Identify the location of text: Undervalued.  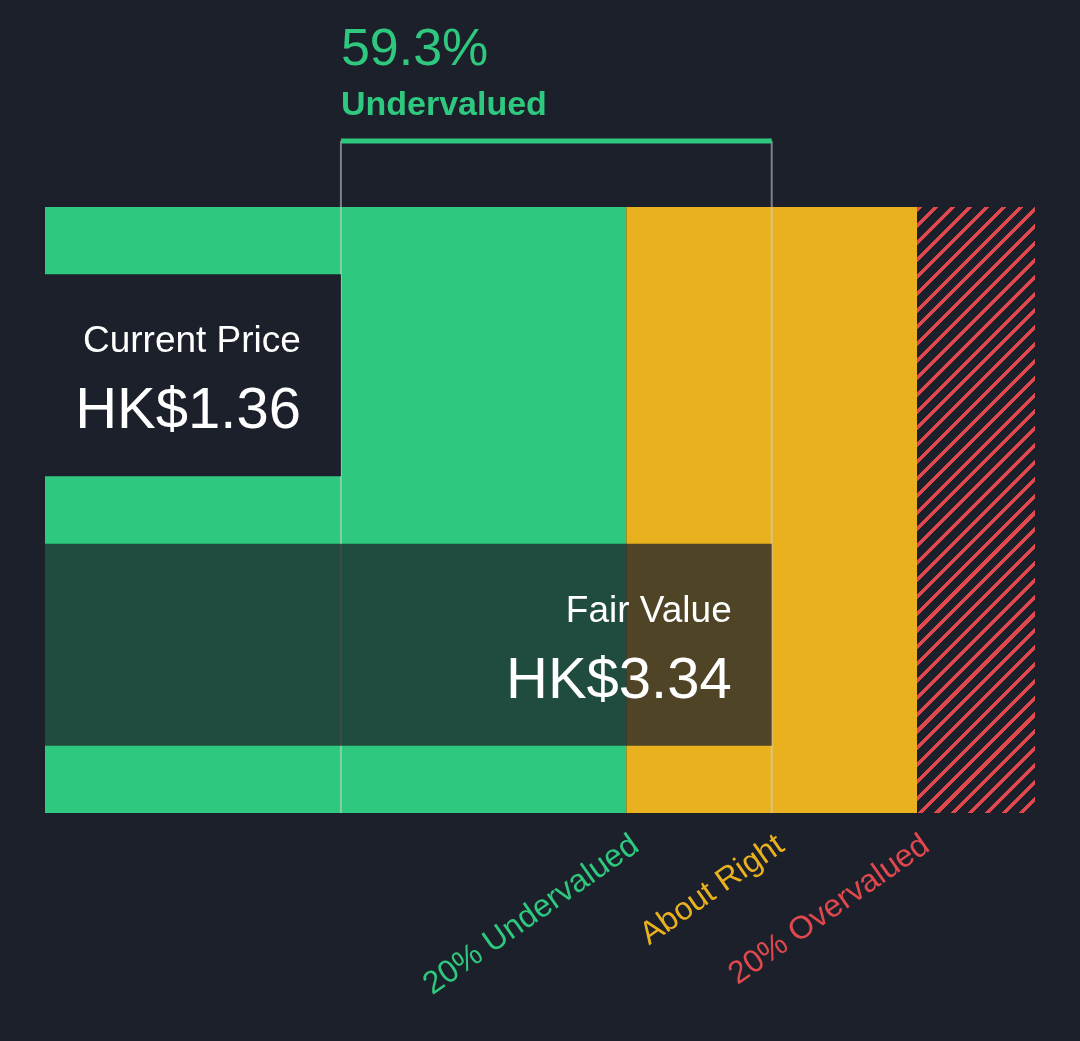
(443, 103).